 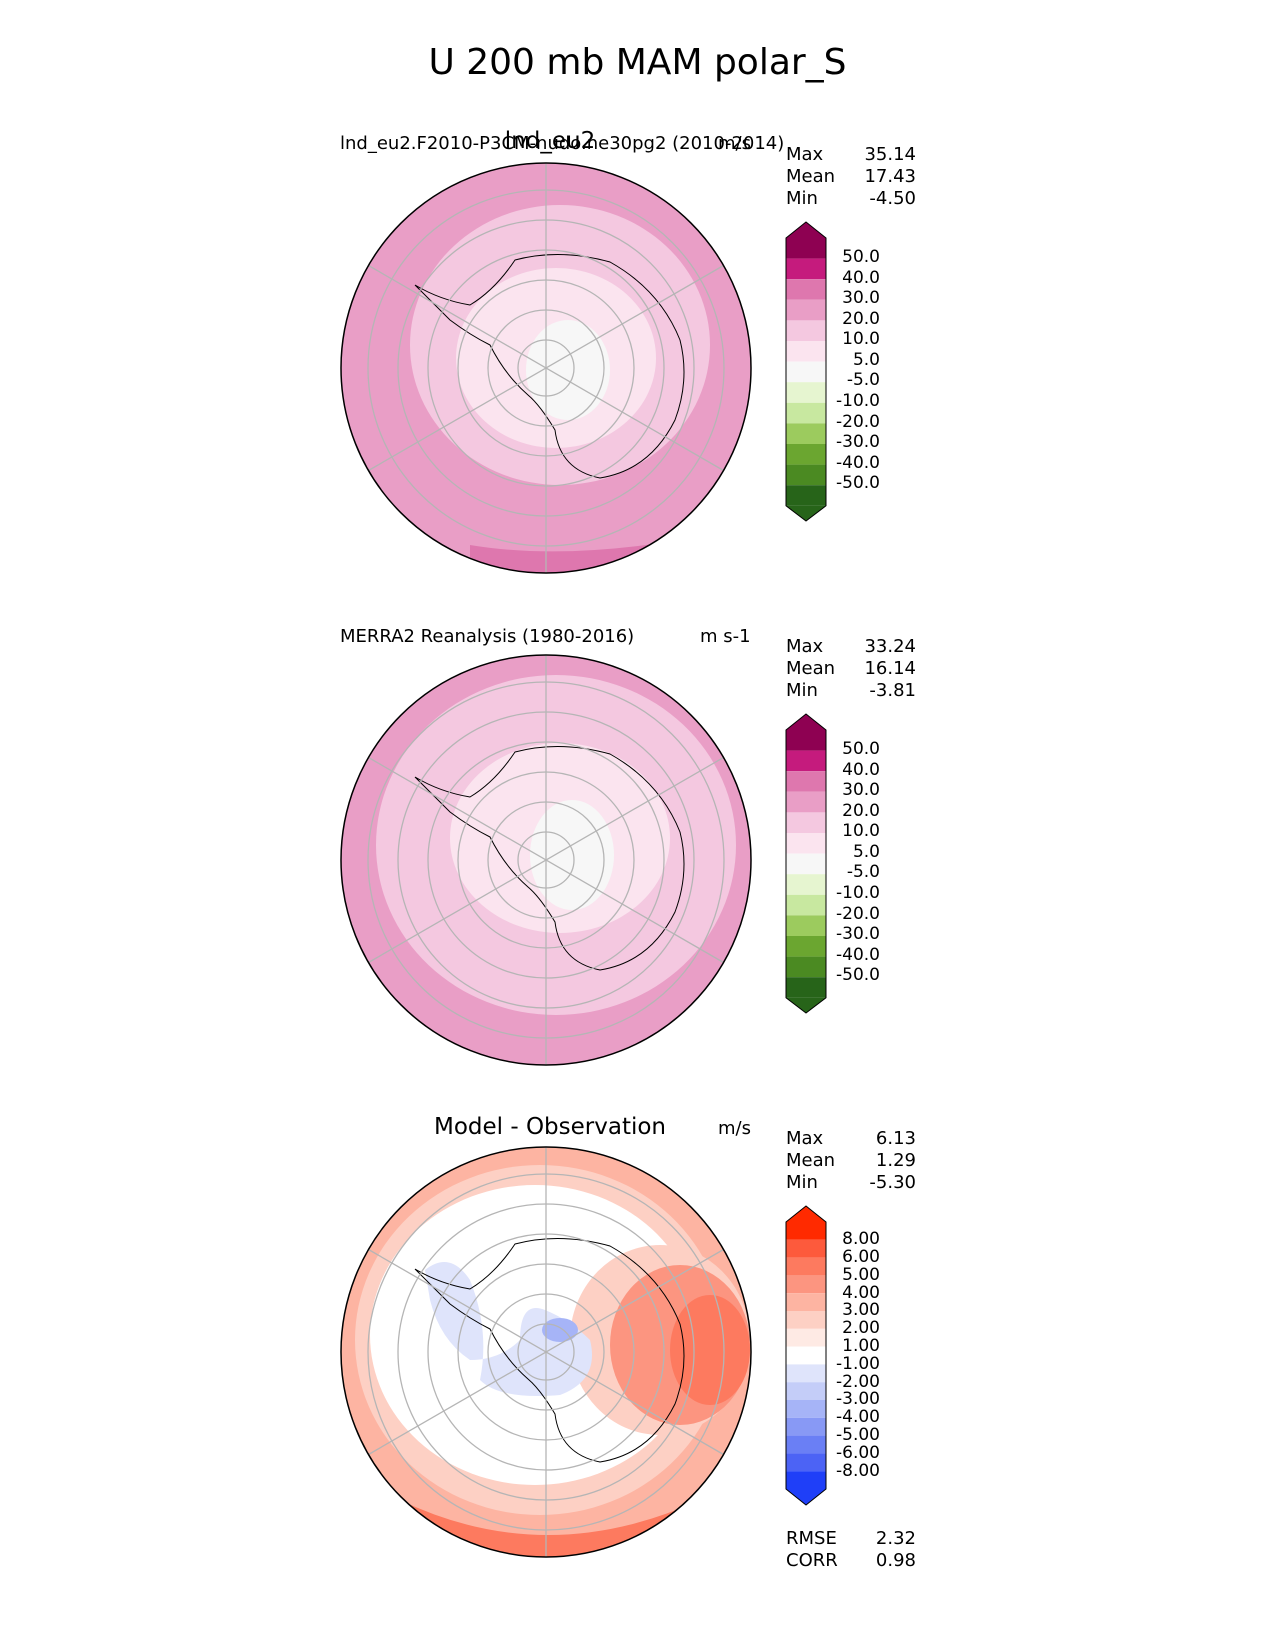 I want to click on cbar-label: -1.00, so click(x=858, y=1364).